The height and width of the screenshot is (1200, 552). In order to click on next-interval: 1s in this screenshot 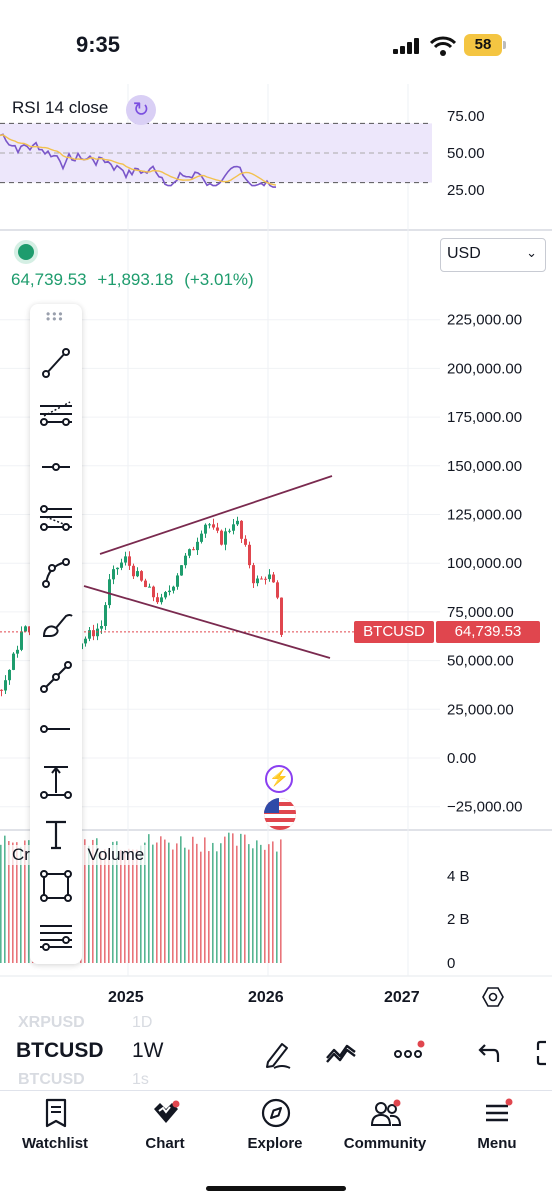, I will do `click(140, 1079)`.